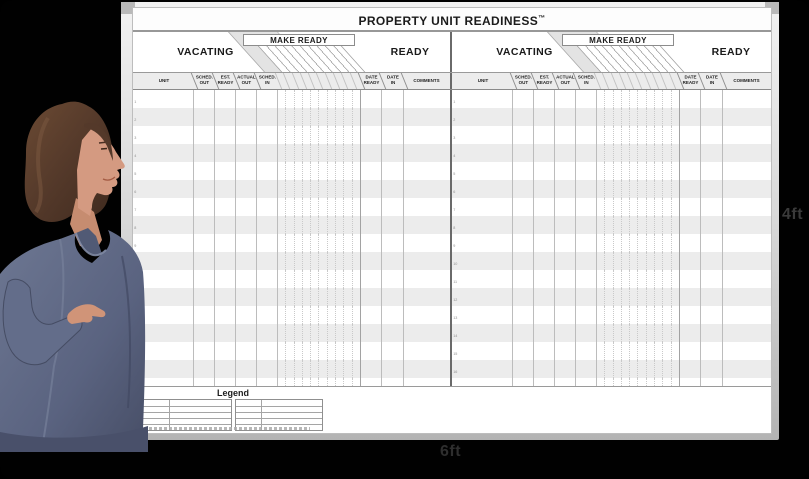 Image resolution: width=809 pixels, height=479 pixels. What do you see at coordinates (135, 228) in the screenshot?
I see `row-number: 8` at bounding box center [135, 228].